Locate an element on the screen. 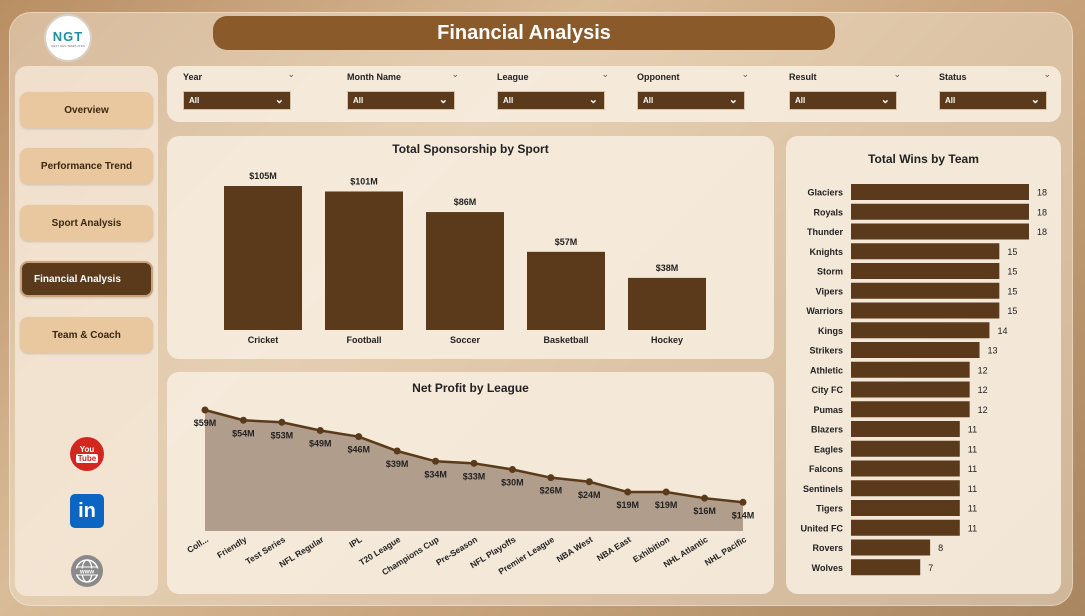 This screenshot has height=616, width=1085. filter-result: Result ⌄ All ⌄ is located at coordinates (849, 94).